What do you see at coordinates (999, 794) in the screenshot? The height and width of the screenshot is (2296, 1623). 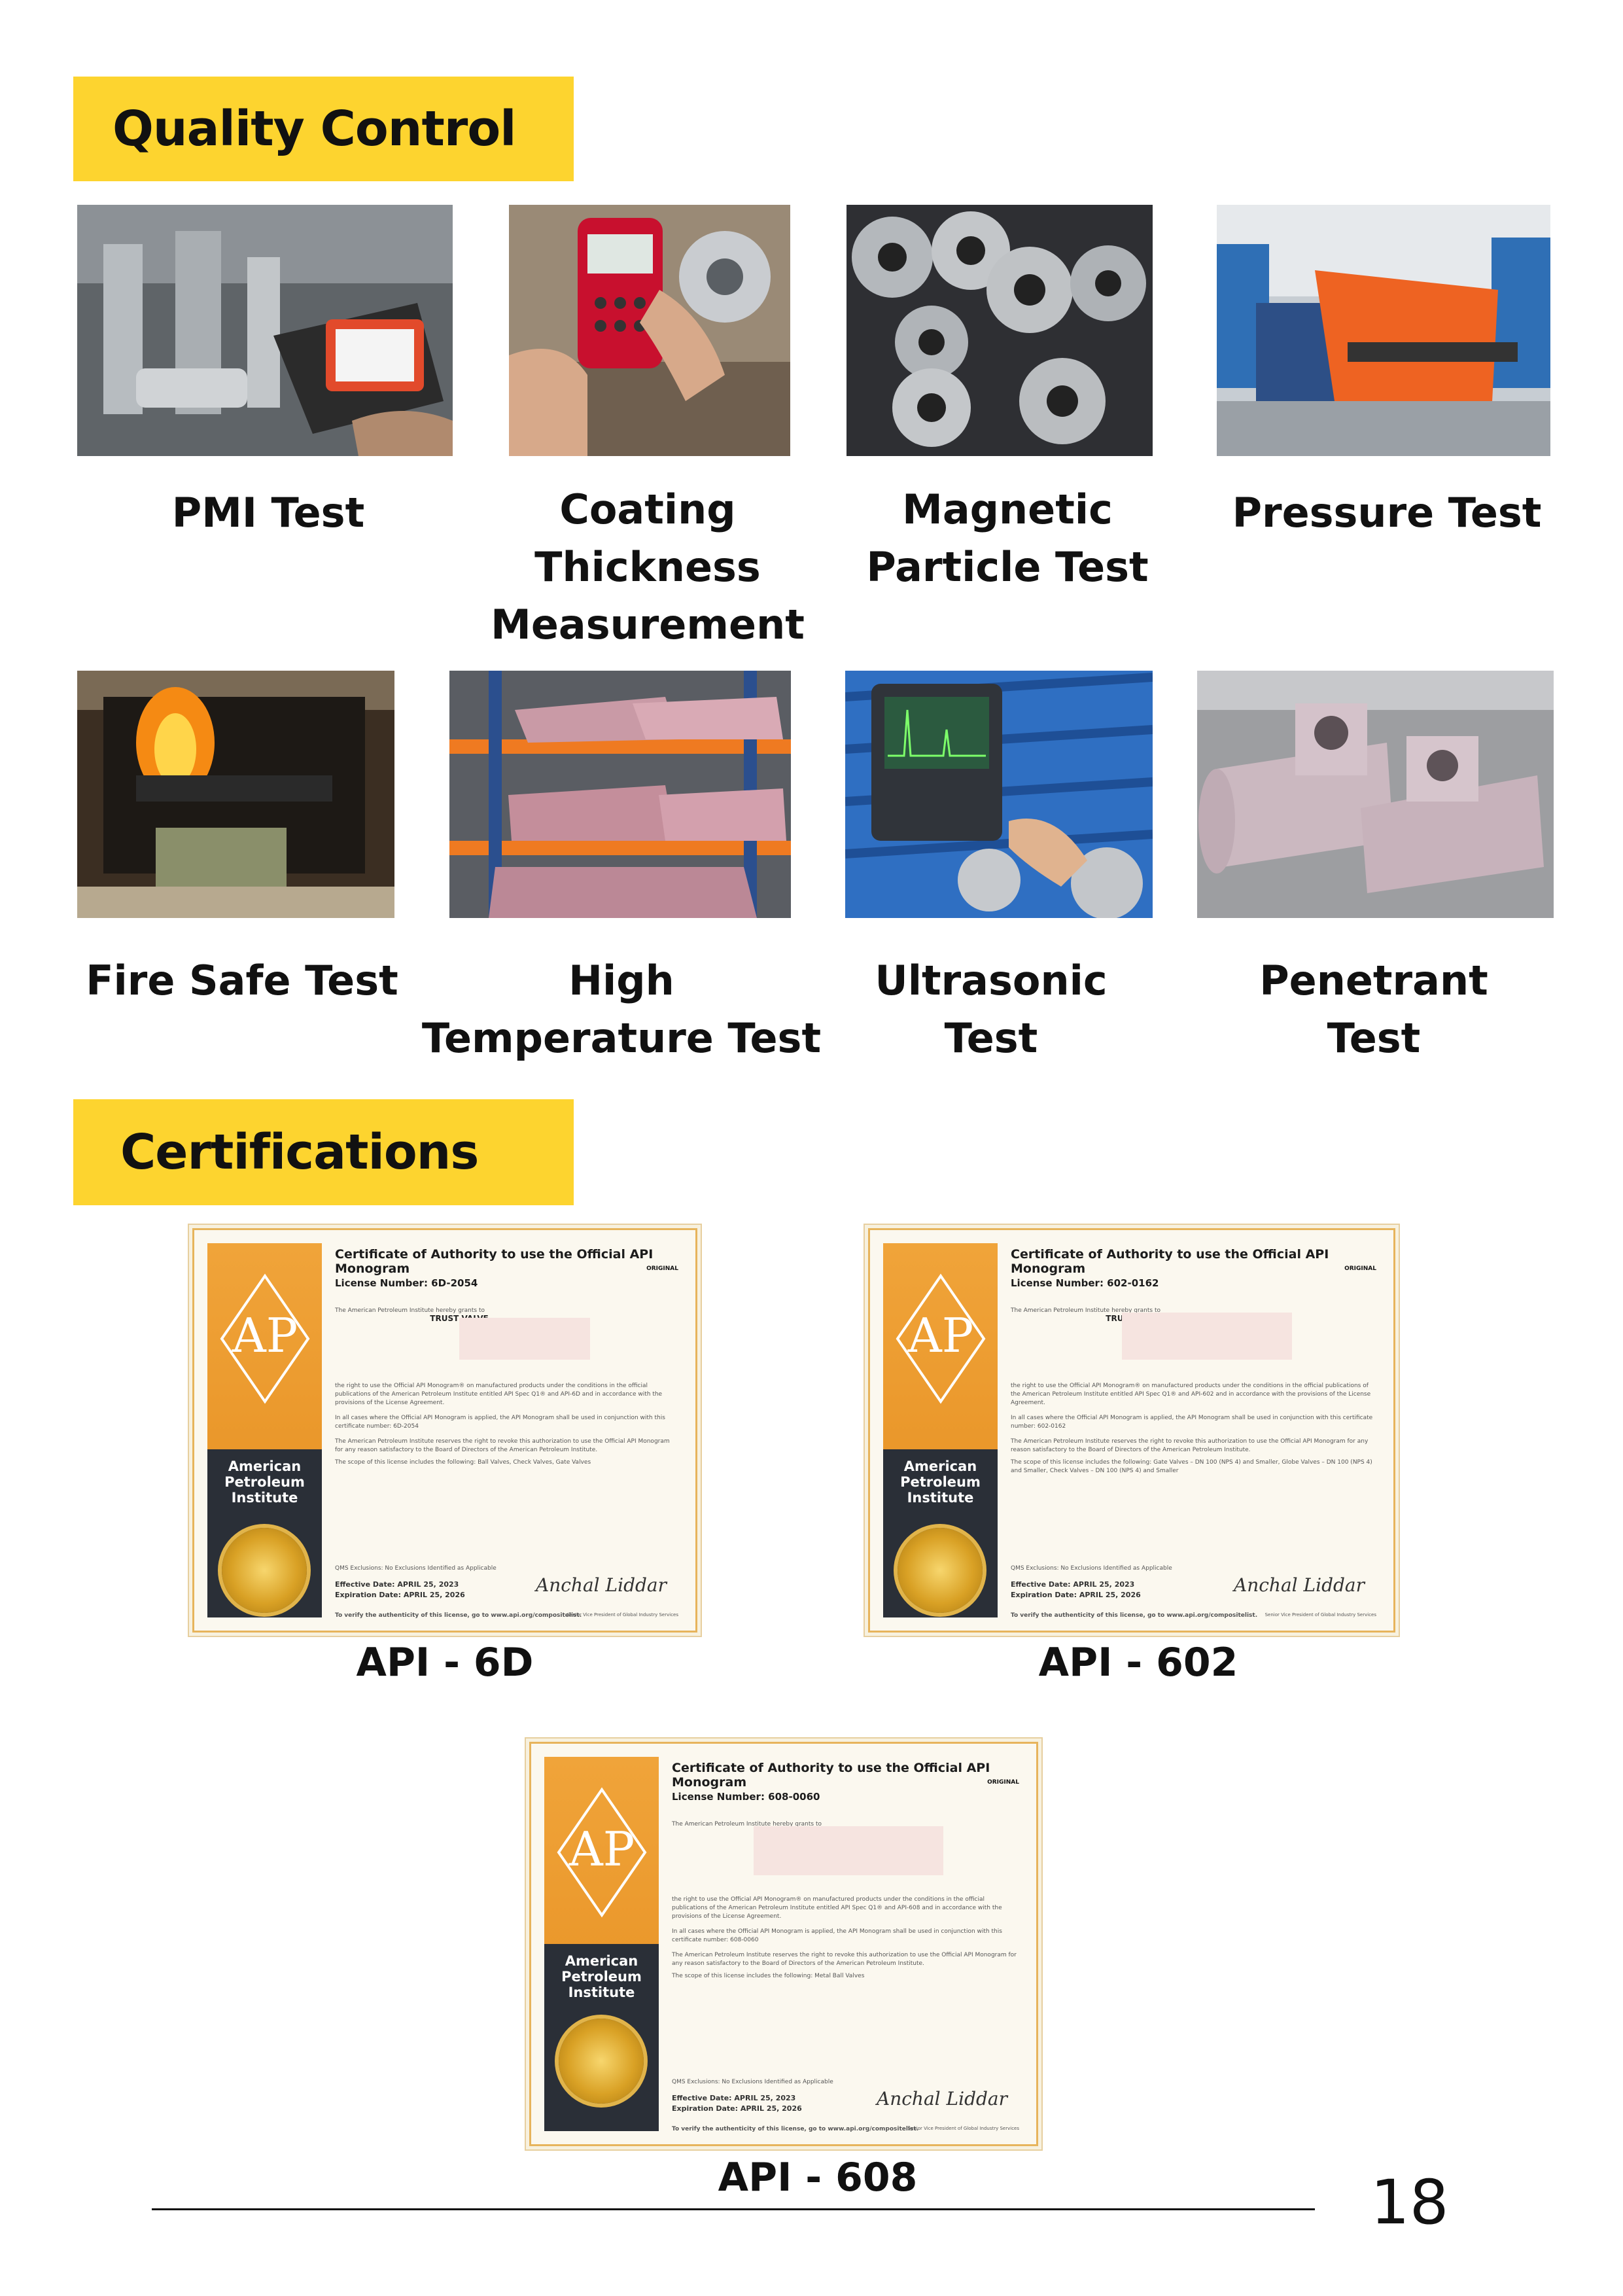 I see `ultrasonic-photo` at bounding box center [999, 794].